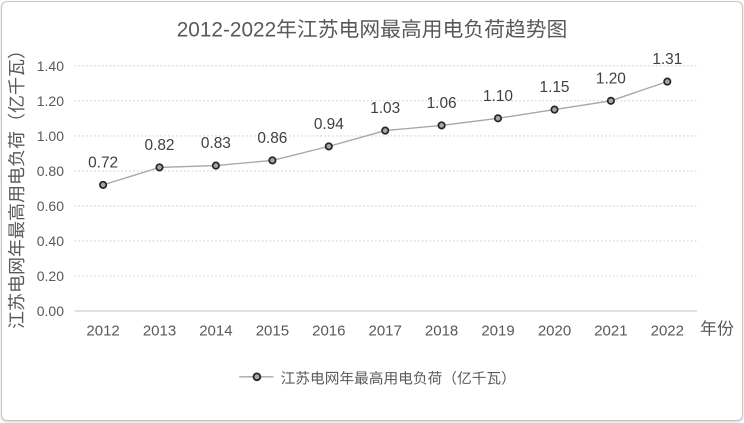  What do you see at coordinates (441, 331) in the screenshot?
I see `svg-text: 2018` at bounding box center [441, 331].